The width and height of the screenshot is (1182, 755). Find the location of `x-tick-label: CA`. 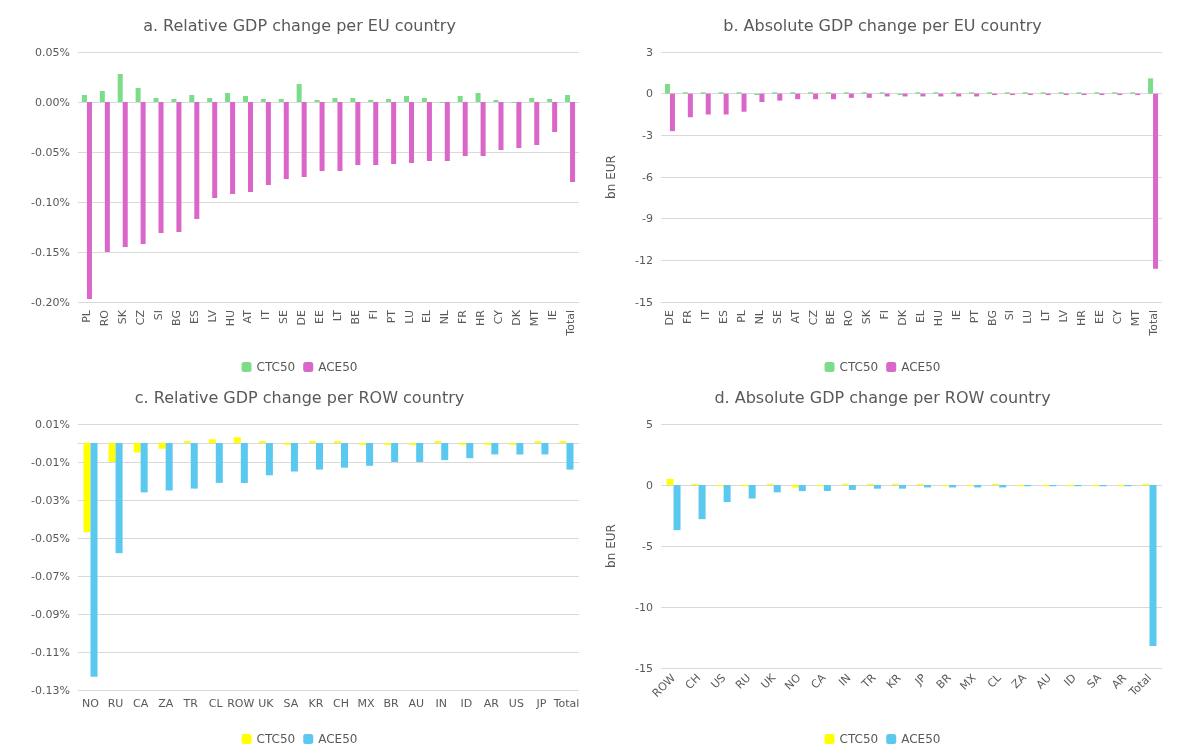

x-tick-label: CA is located at coordinates (818, 681).